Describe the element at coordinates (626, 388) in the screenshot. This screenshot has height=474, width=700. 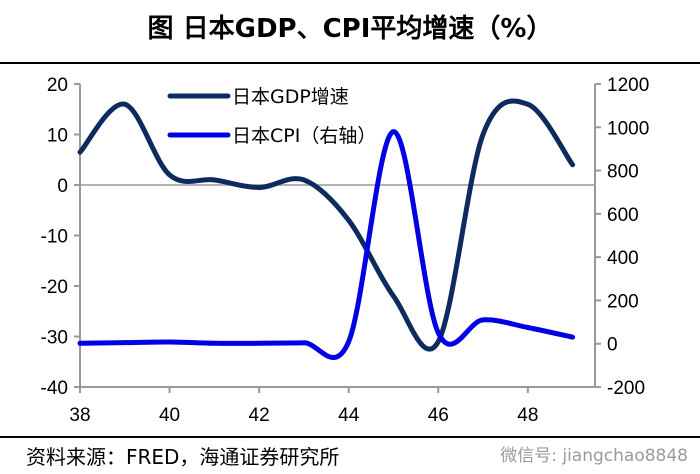
I see `right-tick-label: -200` at that location.